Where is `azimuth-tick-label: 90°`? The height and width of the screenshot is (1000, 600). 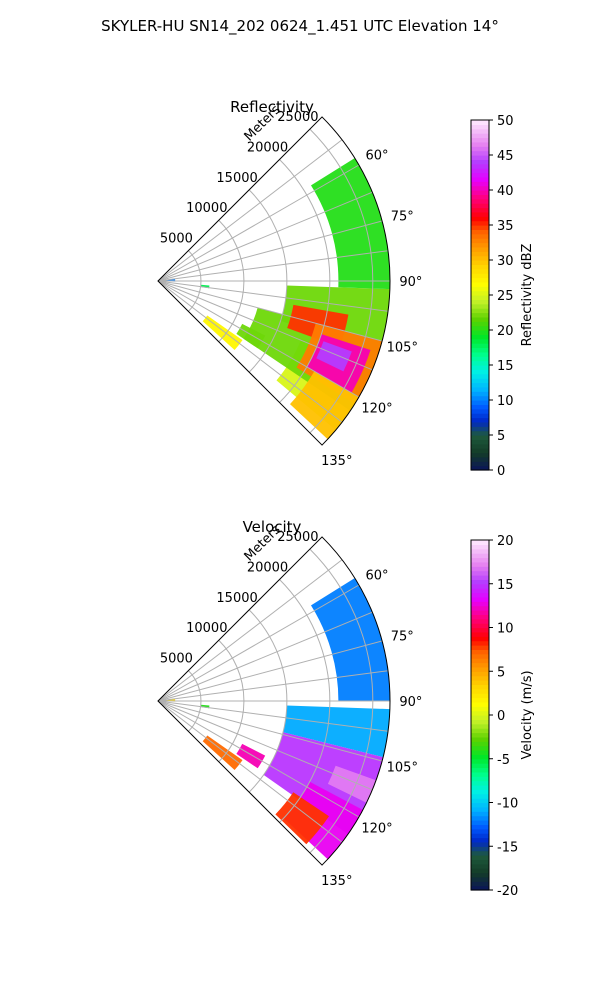 azimuth-tick-label: 90° is located at coordinates (410, 702).